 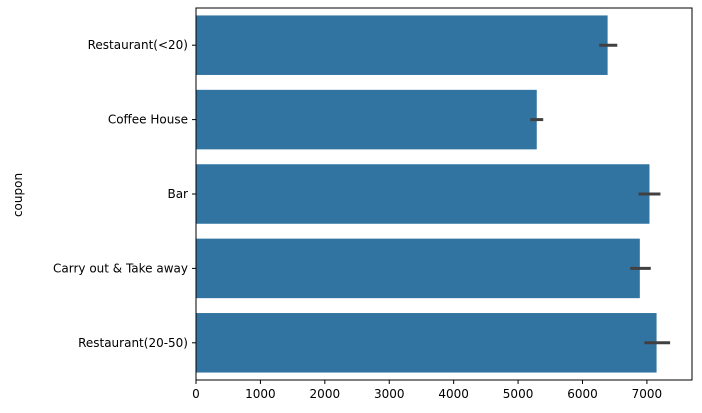 I want to click on x-tick-label: 4000, so click(x=453, y=394).